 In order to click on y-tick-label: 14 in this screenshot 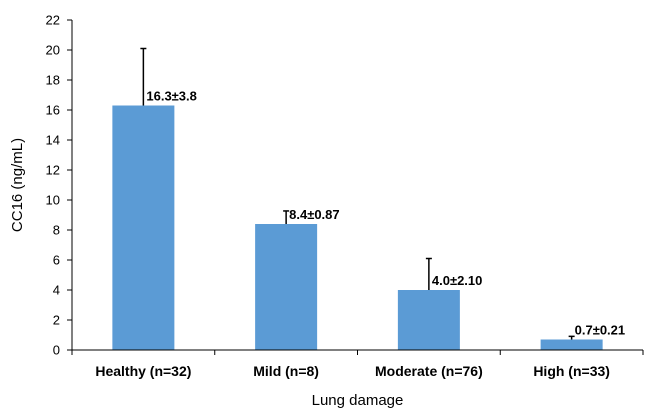, I will do `click(53, 140)`.